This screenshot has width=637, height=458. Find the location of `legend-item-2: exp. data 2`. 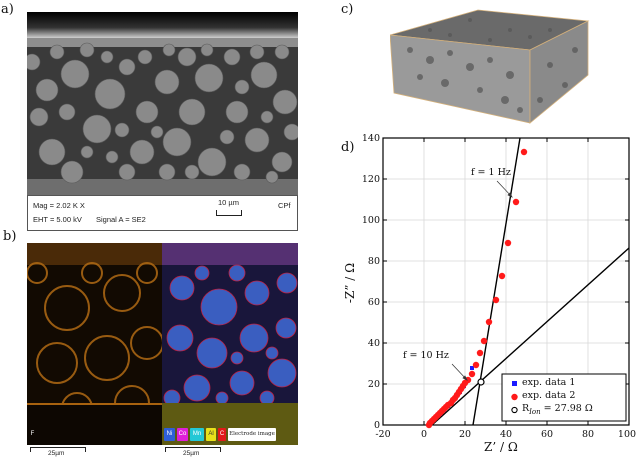

legend-item-2: exp. data 2 is located at coordinates (549, 395).